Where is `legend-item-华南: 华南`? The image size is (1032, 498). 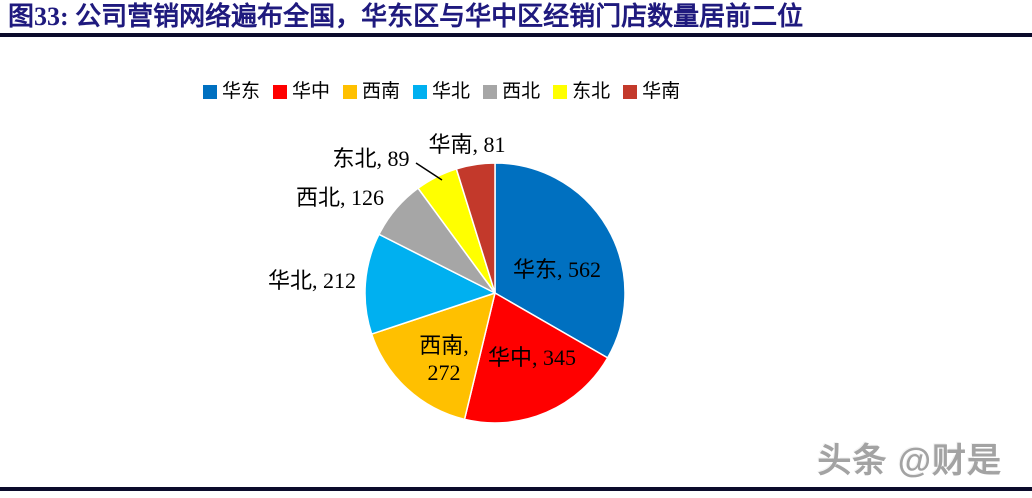
legend-item-华南: 华南 is located at coordinates (651, 91).